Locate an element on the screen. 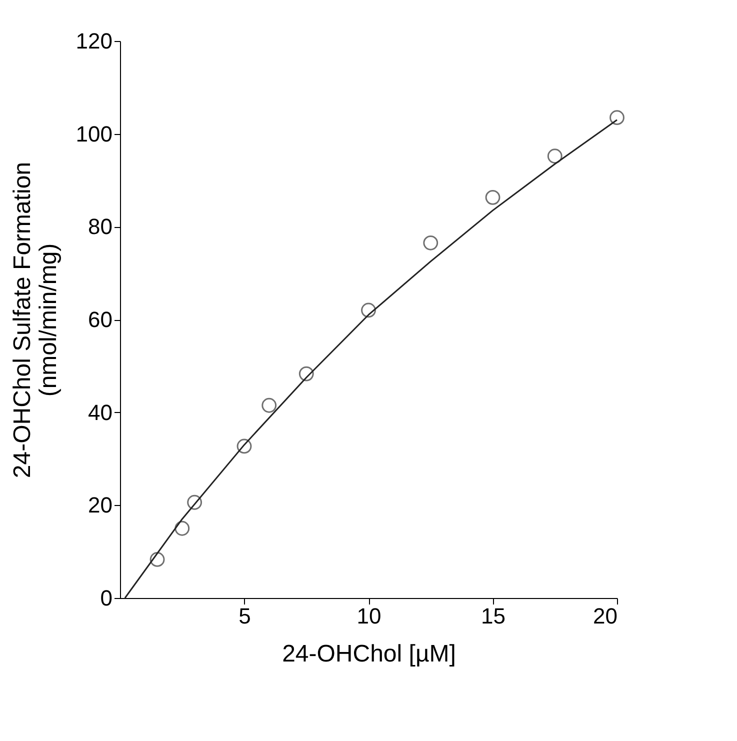 This screenshot has width=737, height=741. x-tick-label: 10 is located at coordinates (369, 616).